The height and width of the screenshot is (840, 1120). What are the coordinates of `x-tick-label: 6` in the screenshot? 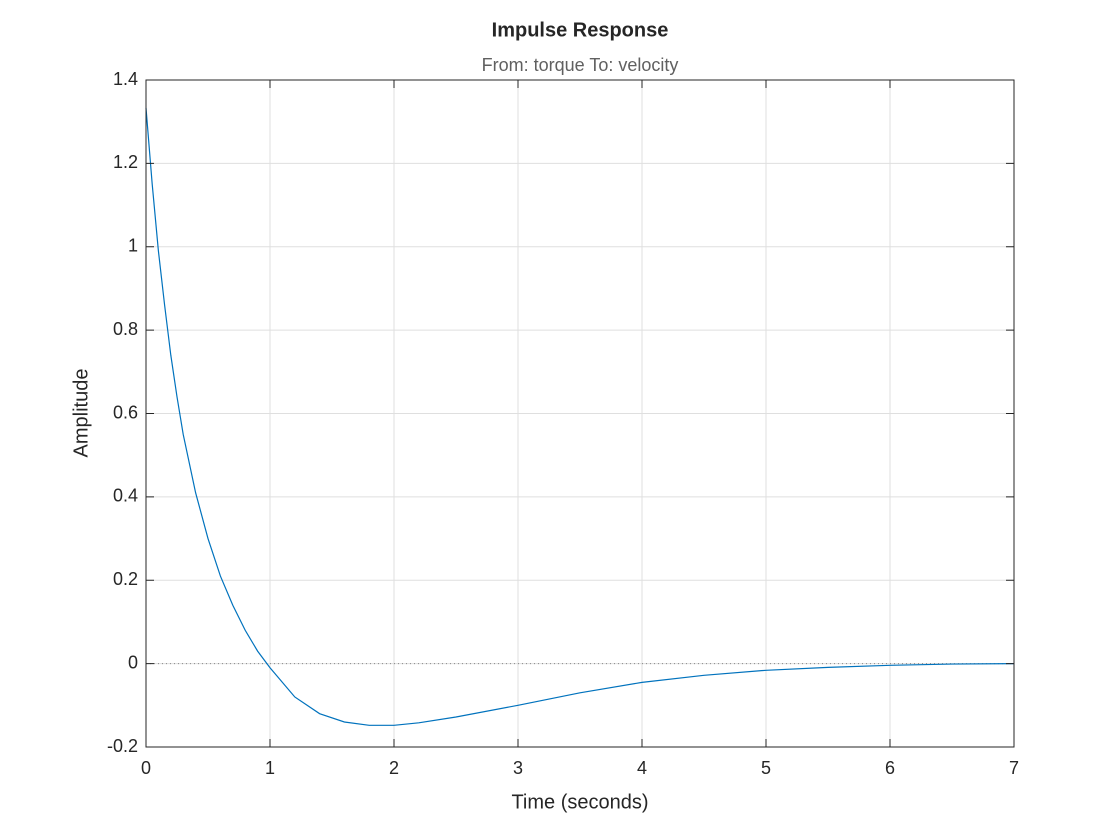 It's located at (890, 768).